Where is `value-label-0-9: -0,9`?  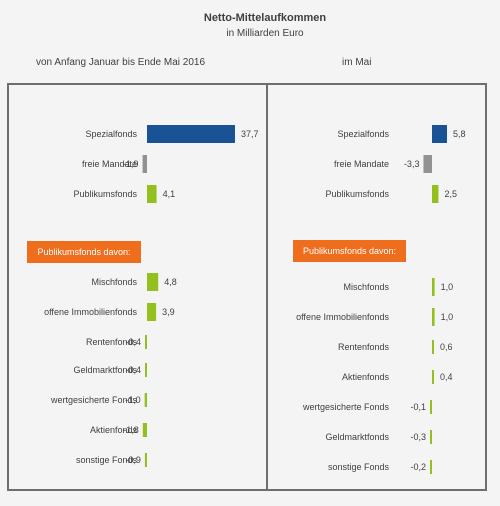 value-label-0-9: -0,9 is located at coordinates (133, 460).